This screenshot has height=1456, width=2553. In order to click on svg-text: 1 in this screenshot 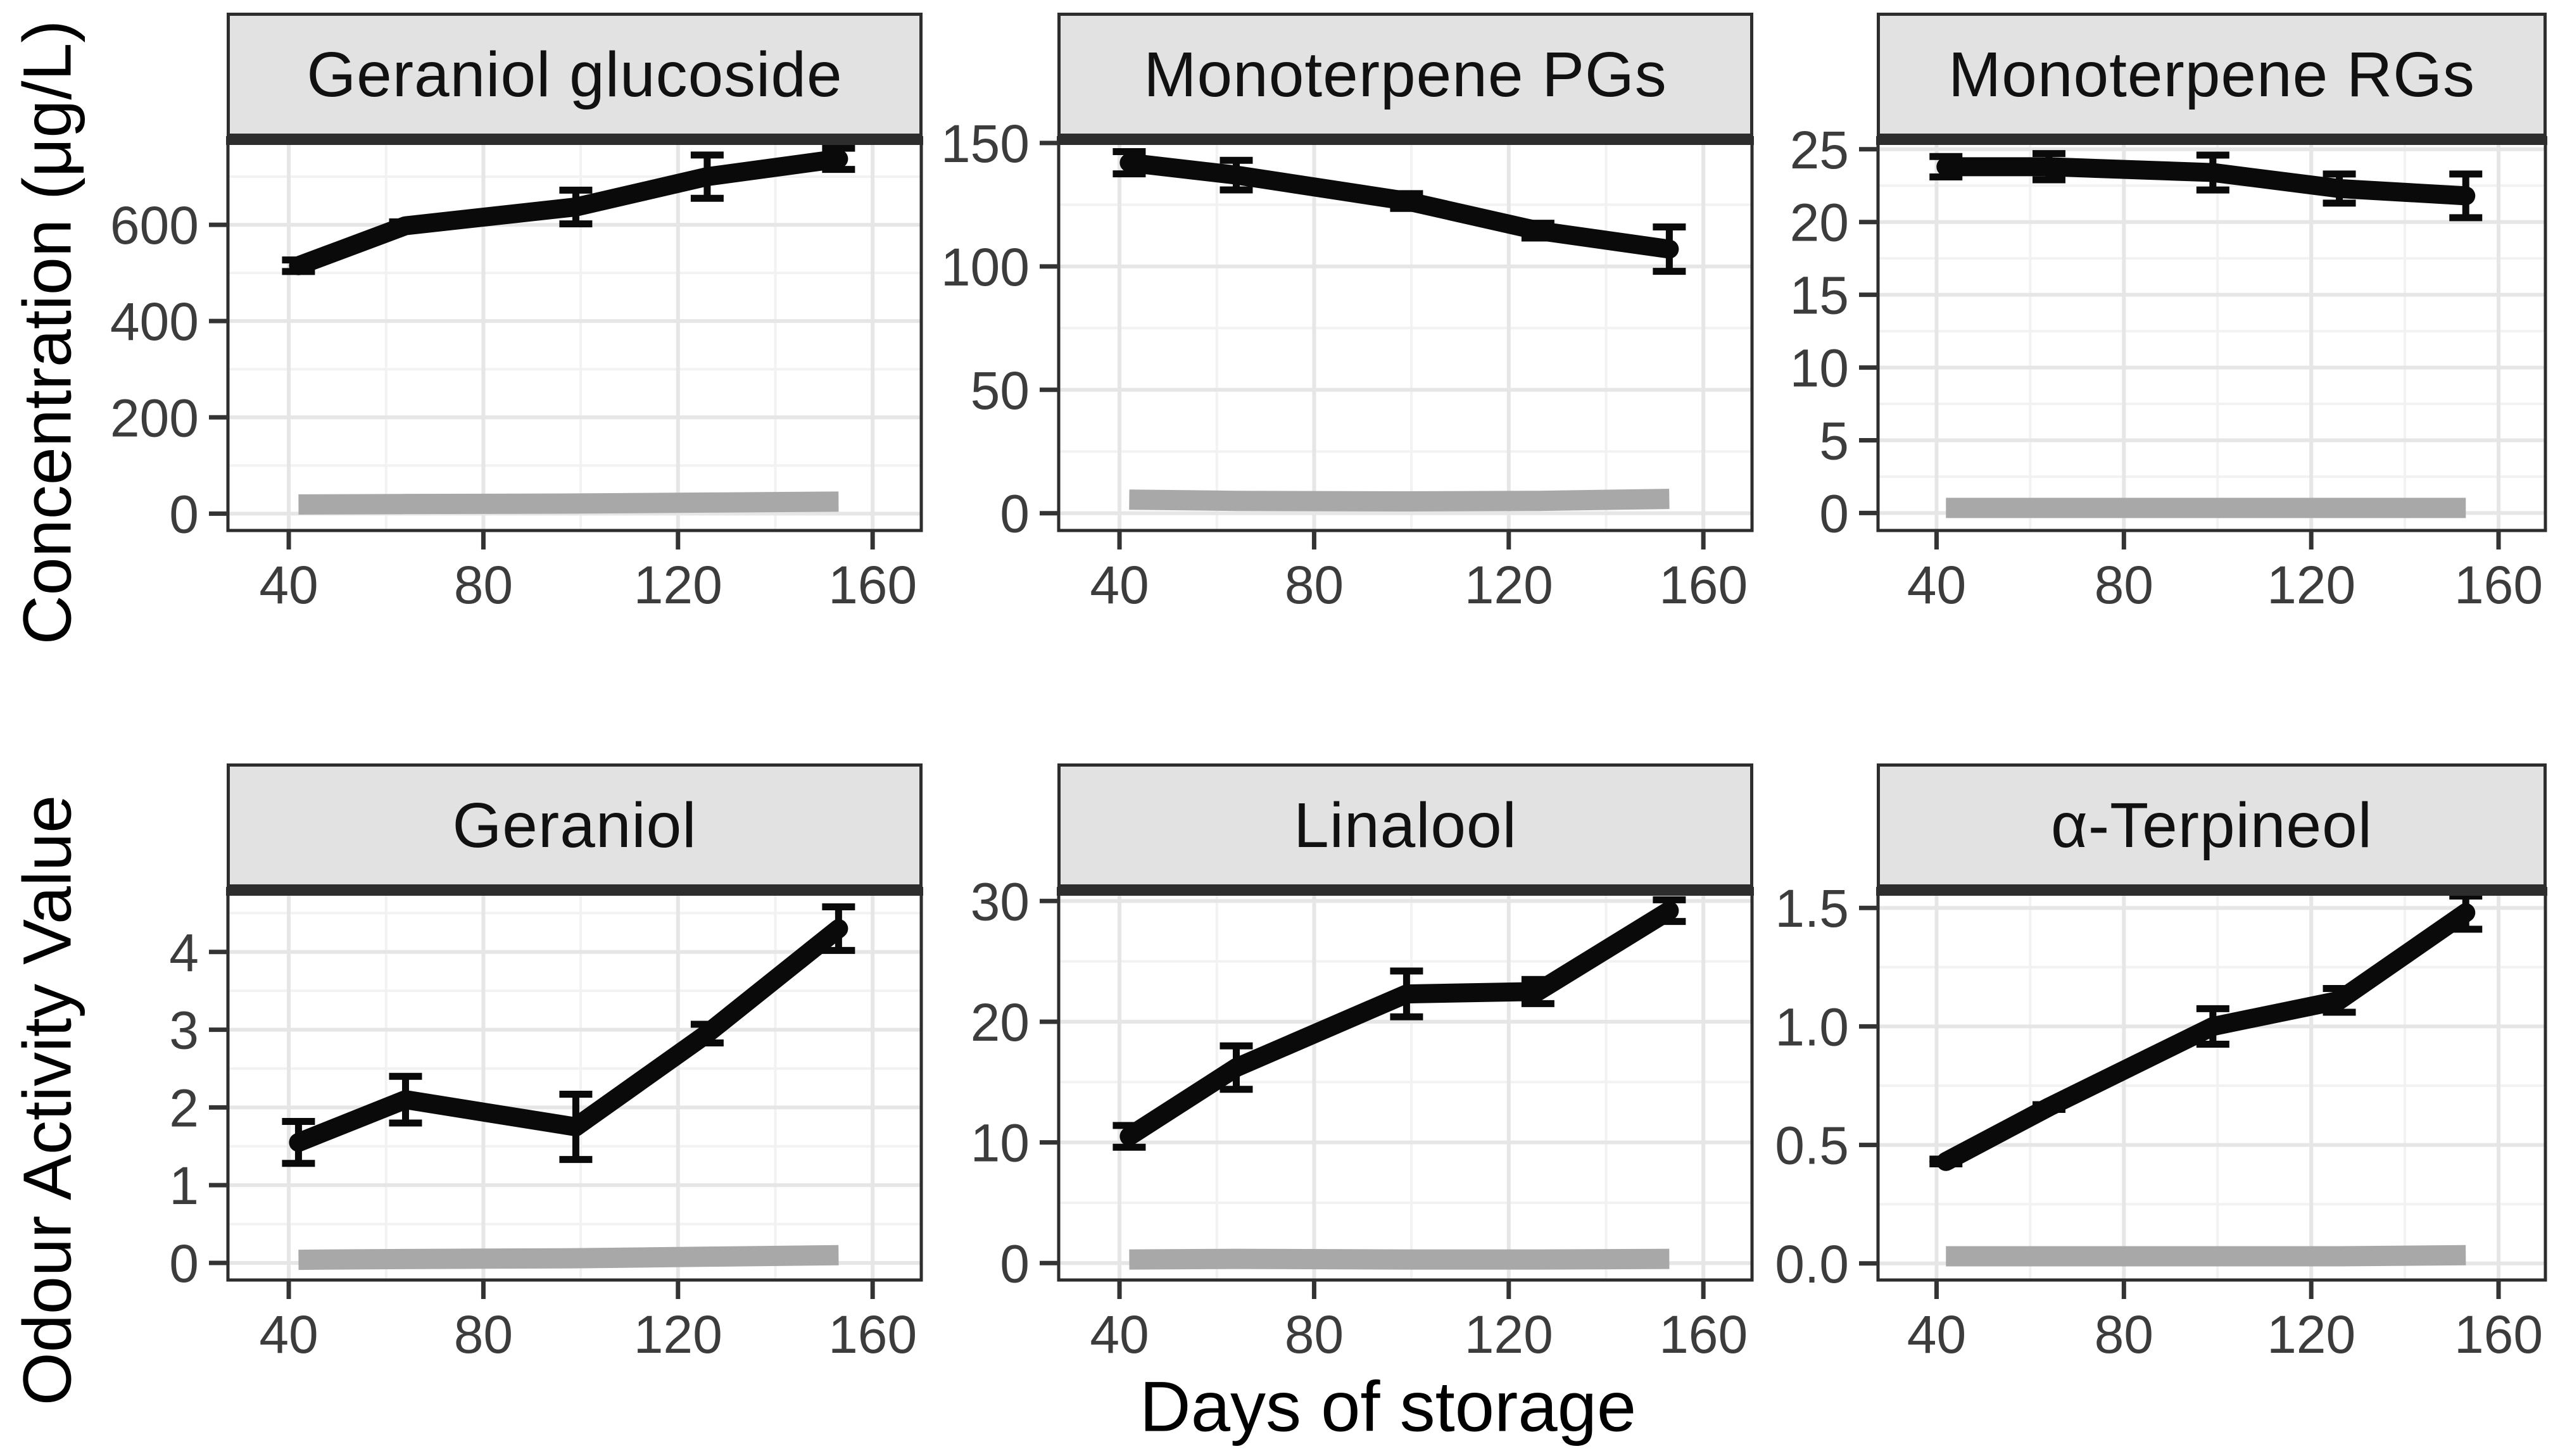, I will do `click(184, 1185)`.